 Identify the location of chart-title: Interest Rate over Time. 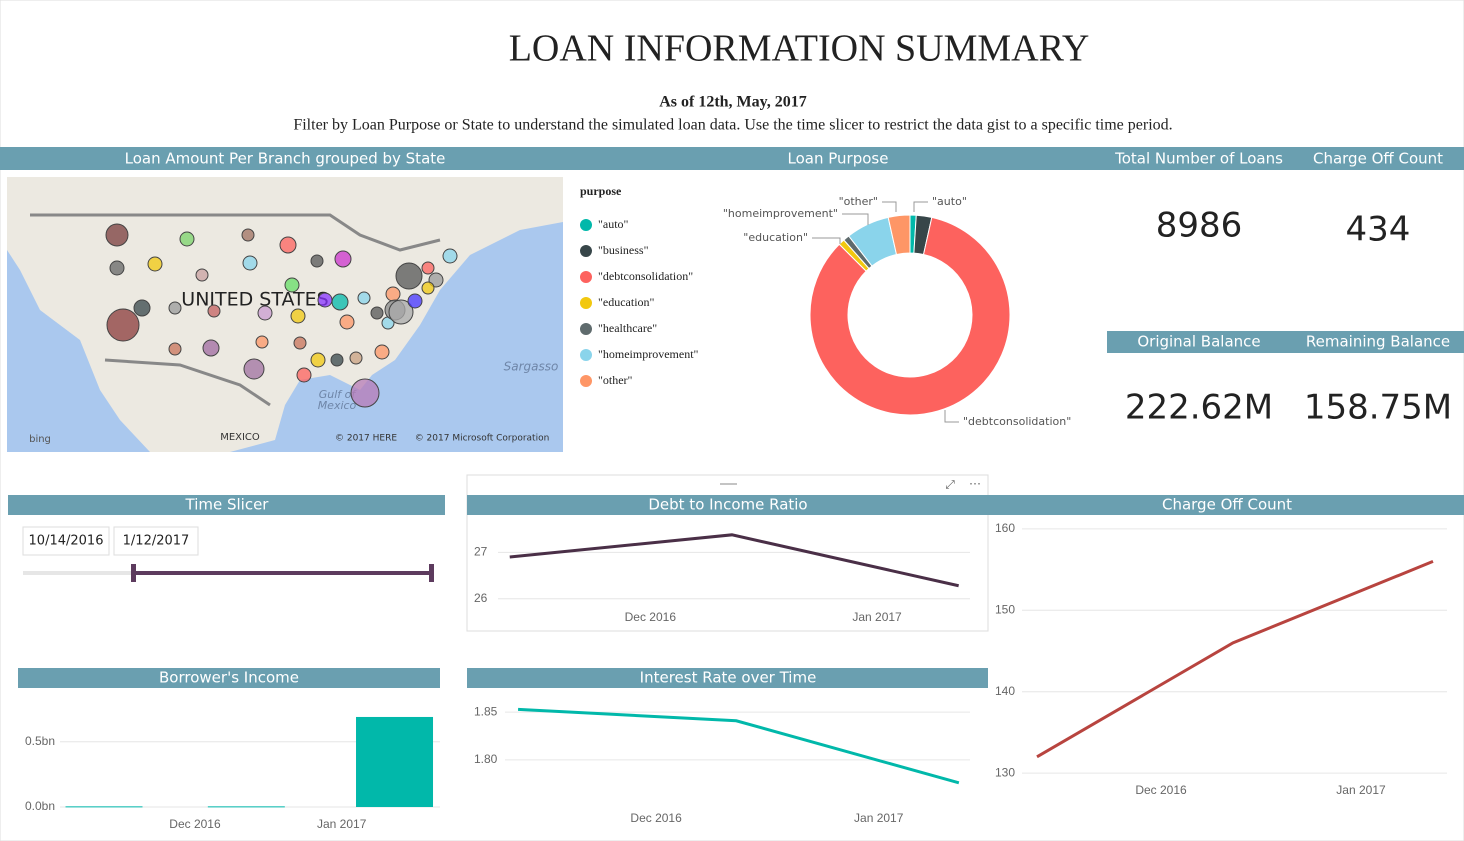
(728, 678).